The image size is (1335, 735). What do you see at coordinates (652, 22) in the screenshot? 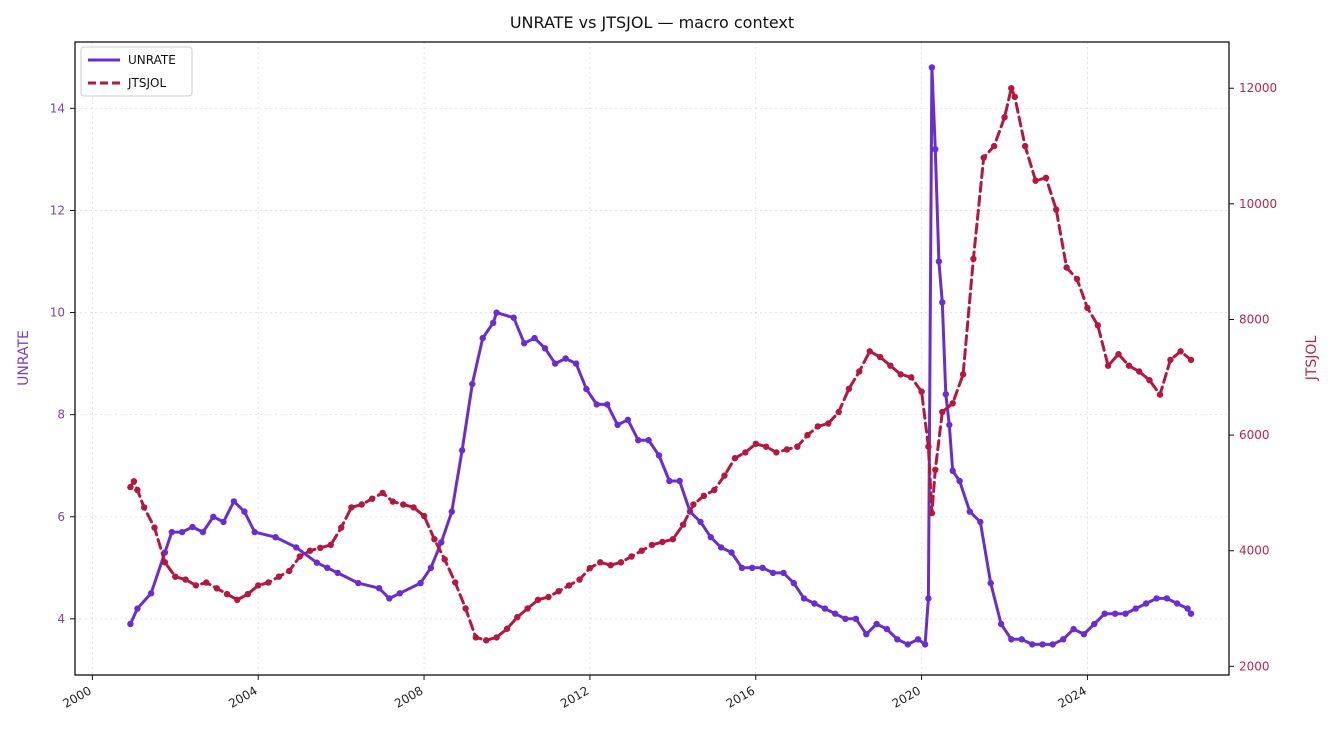
I see `chart-title: UNRATE vs JTSJOL — macro context` at bounding box center [652, 22].